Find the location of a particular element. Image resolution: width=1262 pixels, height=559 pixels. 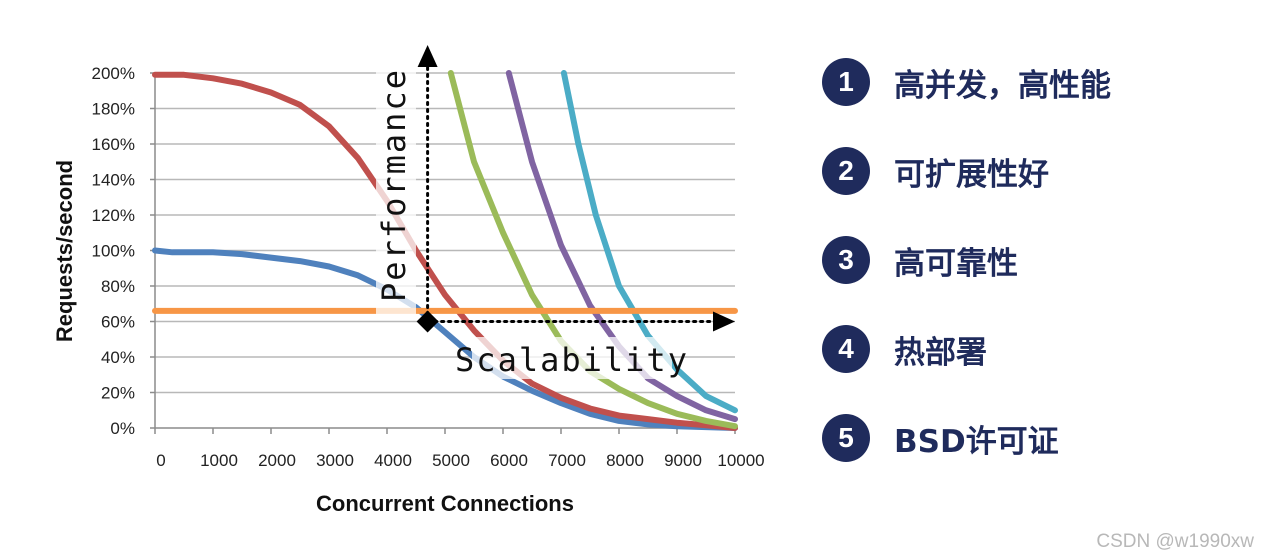

y-tick-label: 100% is located at coordinates (113, 251).